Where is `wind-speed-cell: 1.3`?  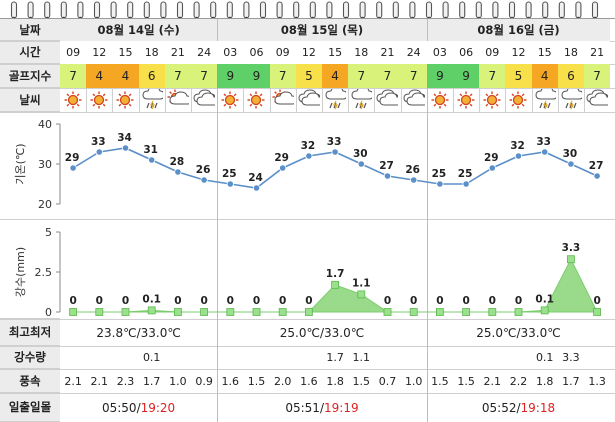
wind-speed-cell: 1.3 is located at coordinates (597, 381).